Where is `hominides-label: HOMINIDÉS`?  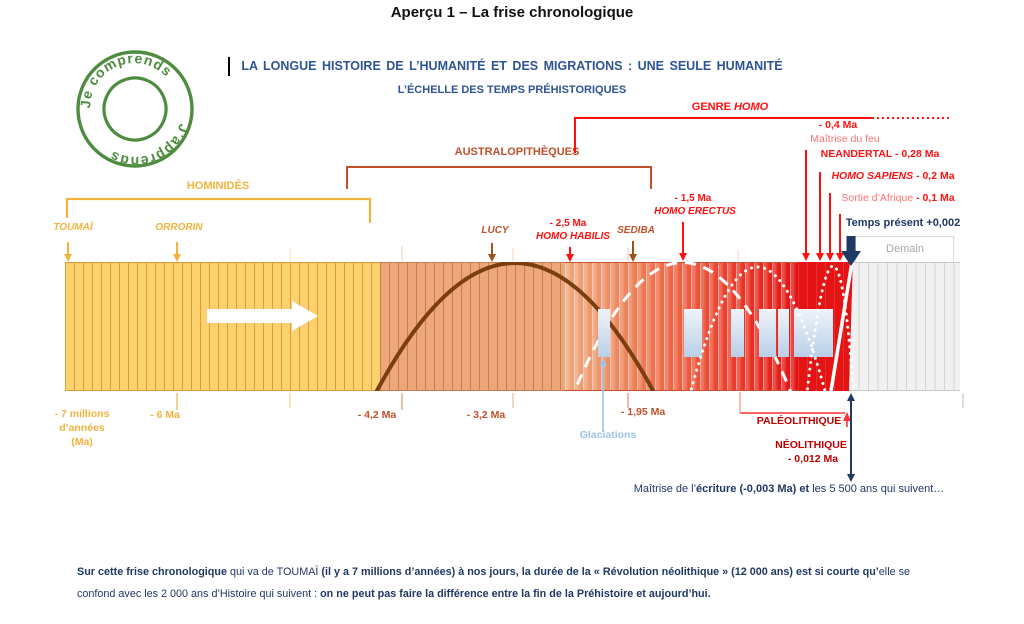 hominides-label: HOMINIDÉS is located at coordinates (218, 186).